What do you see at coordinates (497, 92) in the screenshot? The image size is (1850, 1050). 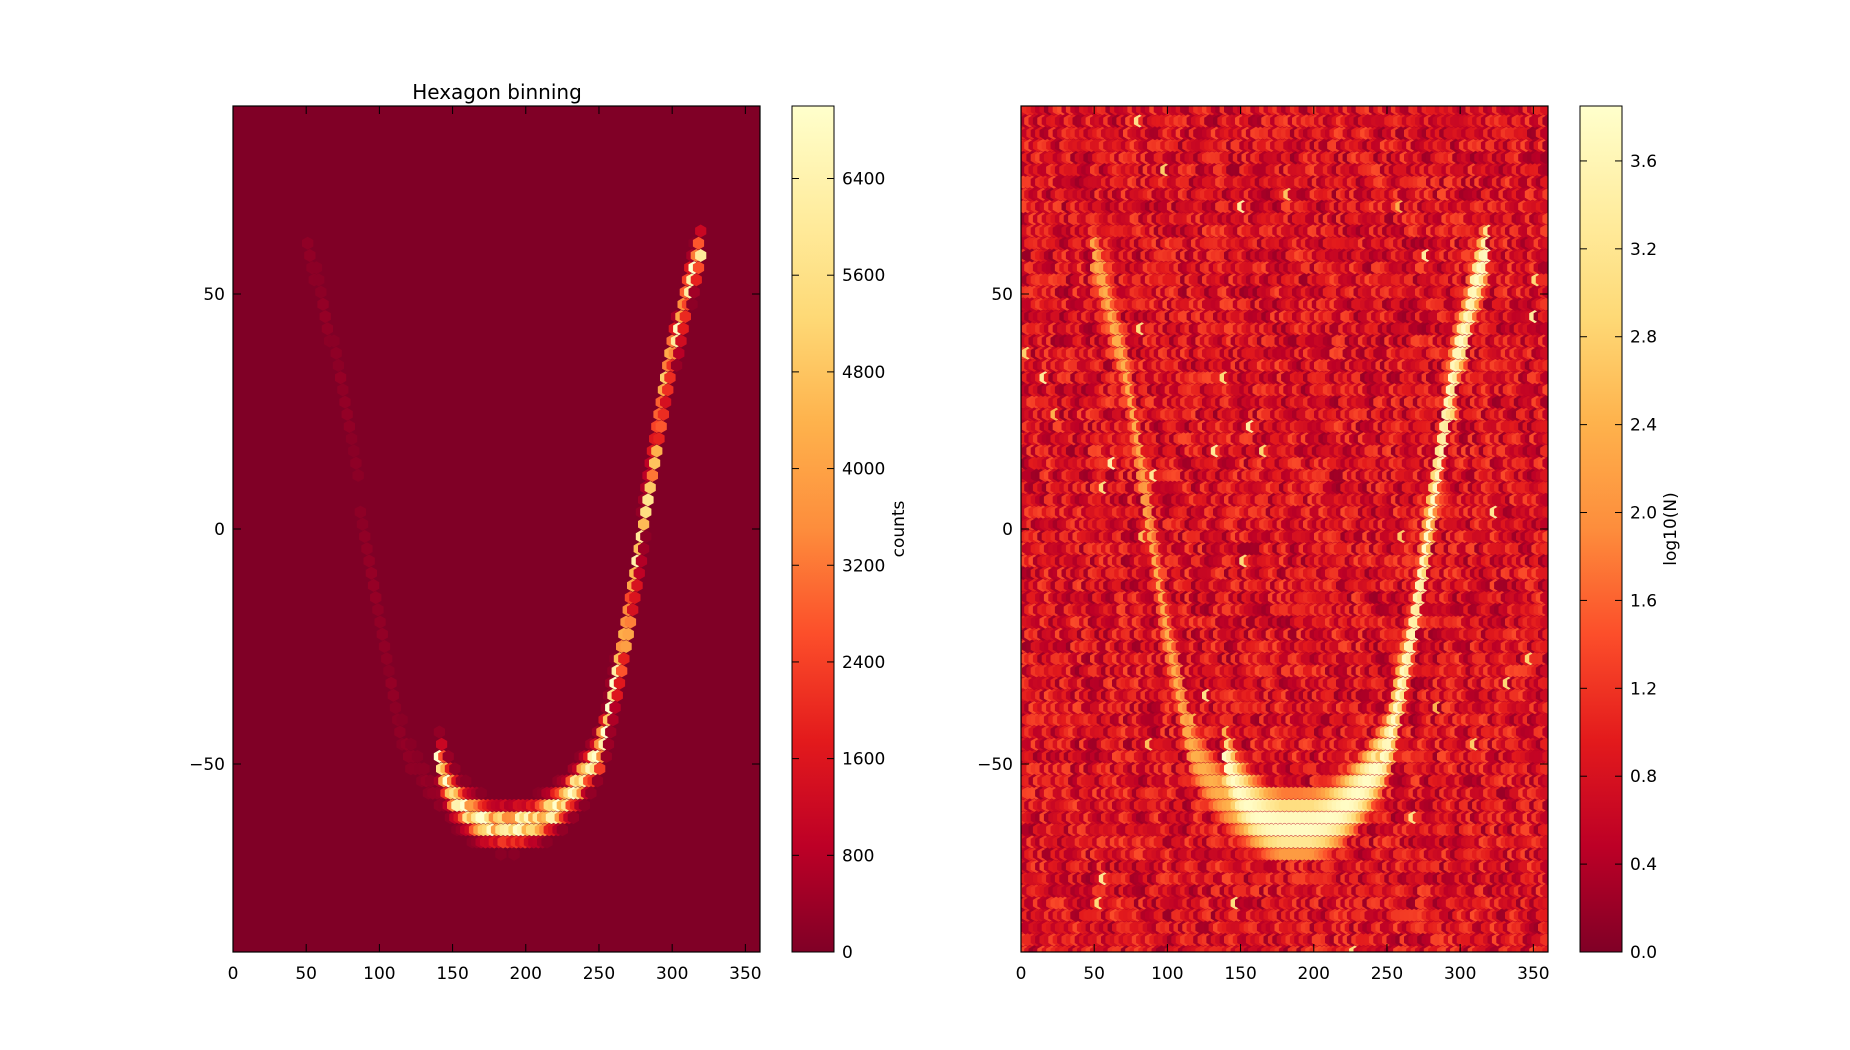 I see `left-chart-title: Hexagon binning` at bounding box center [497, 92].